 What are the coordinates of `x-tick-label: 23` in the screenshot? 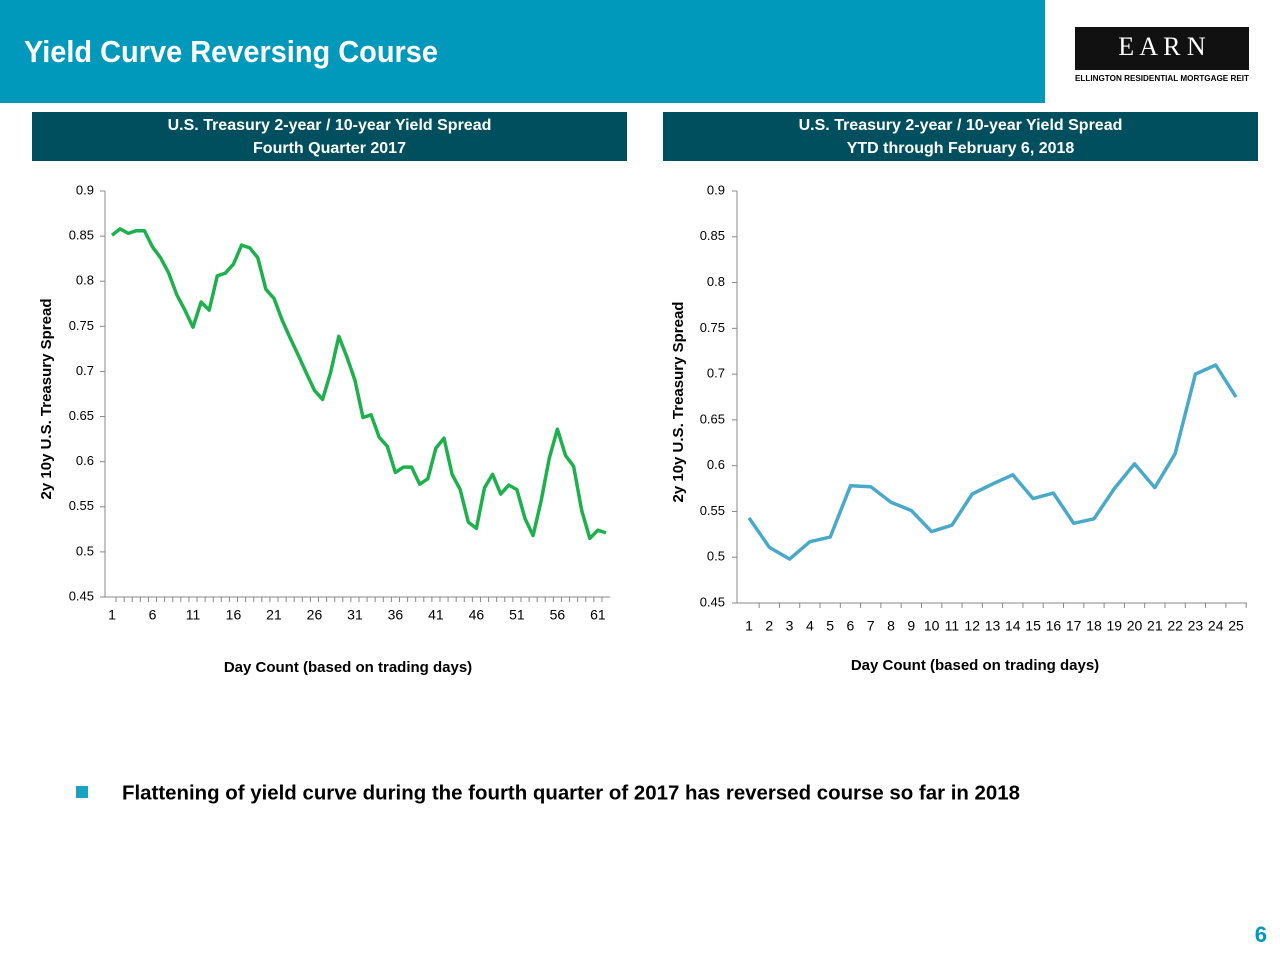 It's located at (1196, 626).